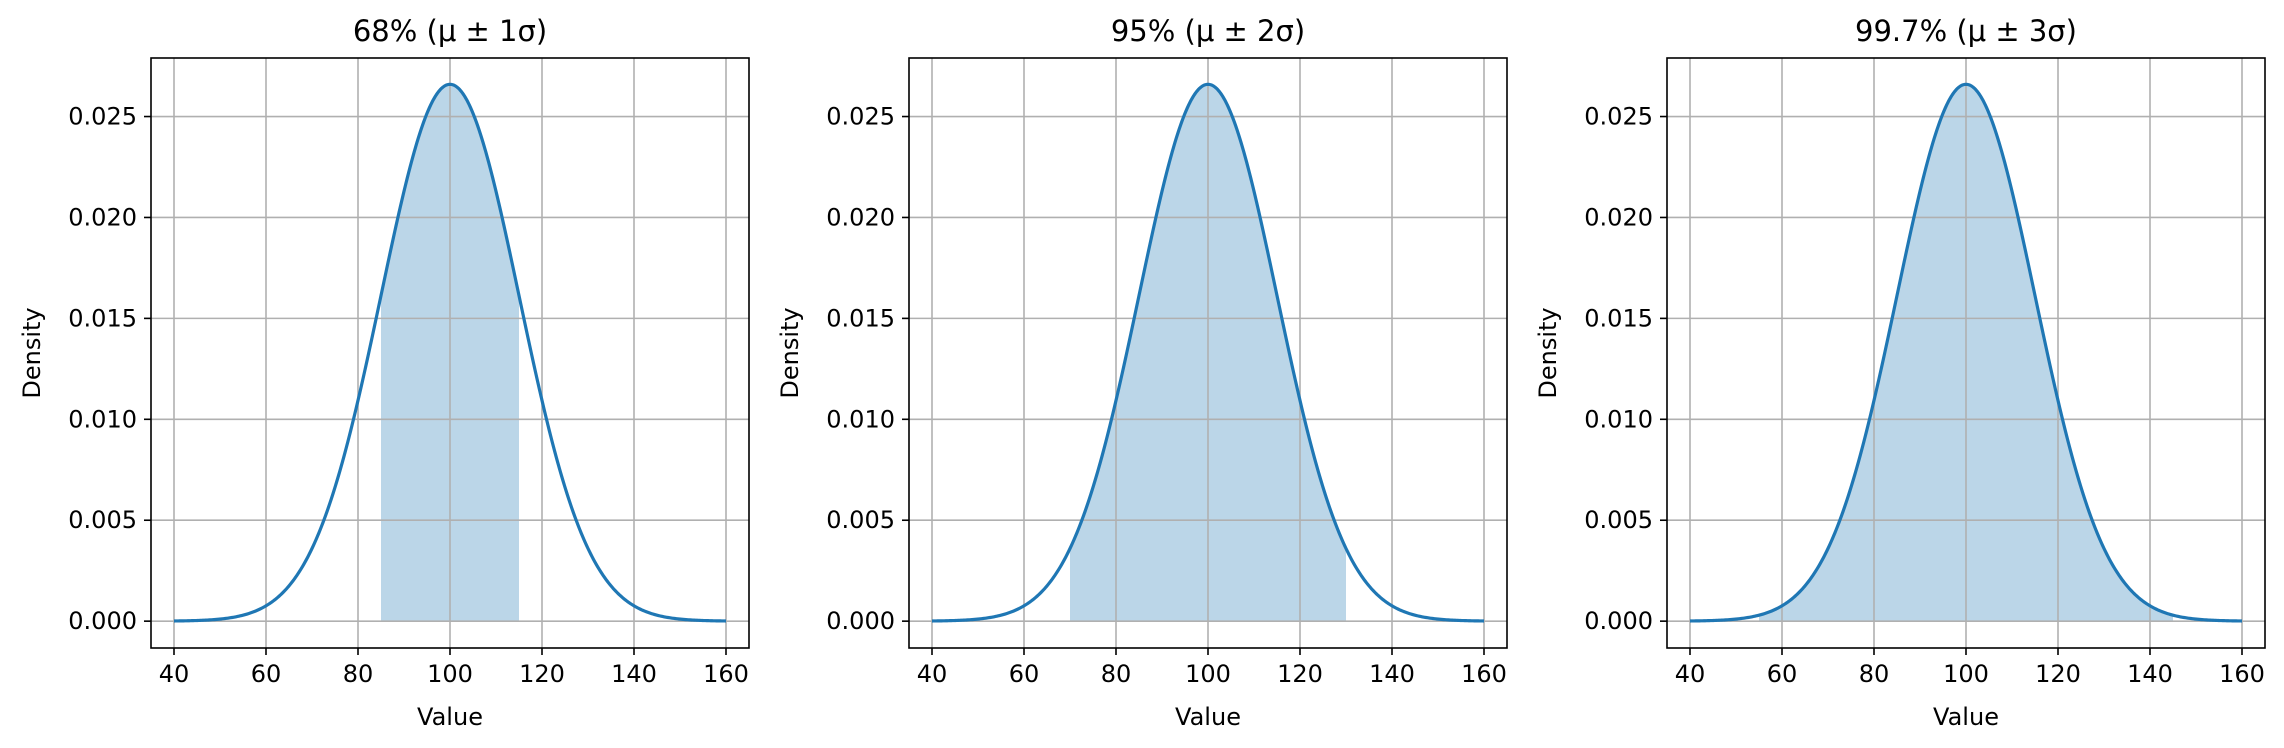 The width and height of the screenshot is (2284, 748). What do you see at coordinates (450, 31) in the screenshot?
I see `subplot-title: 68% (μ ± 1σ)` at bounding box center [450, 31].